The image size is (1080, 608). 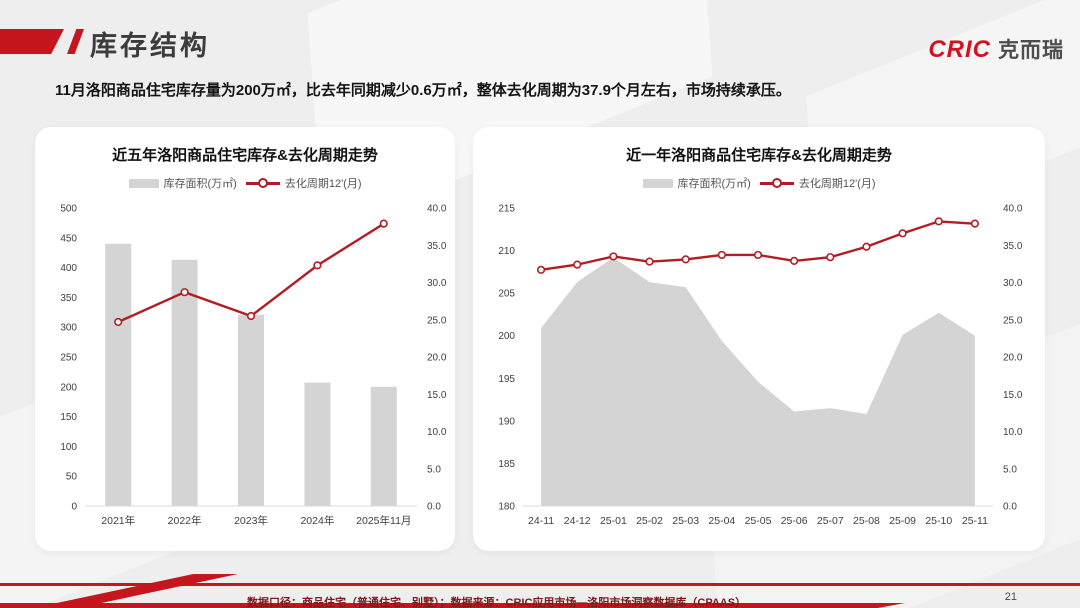 I want to click on svg-text: 25-03, so click(x=685, y=521).